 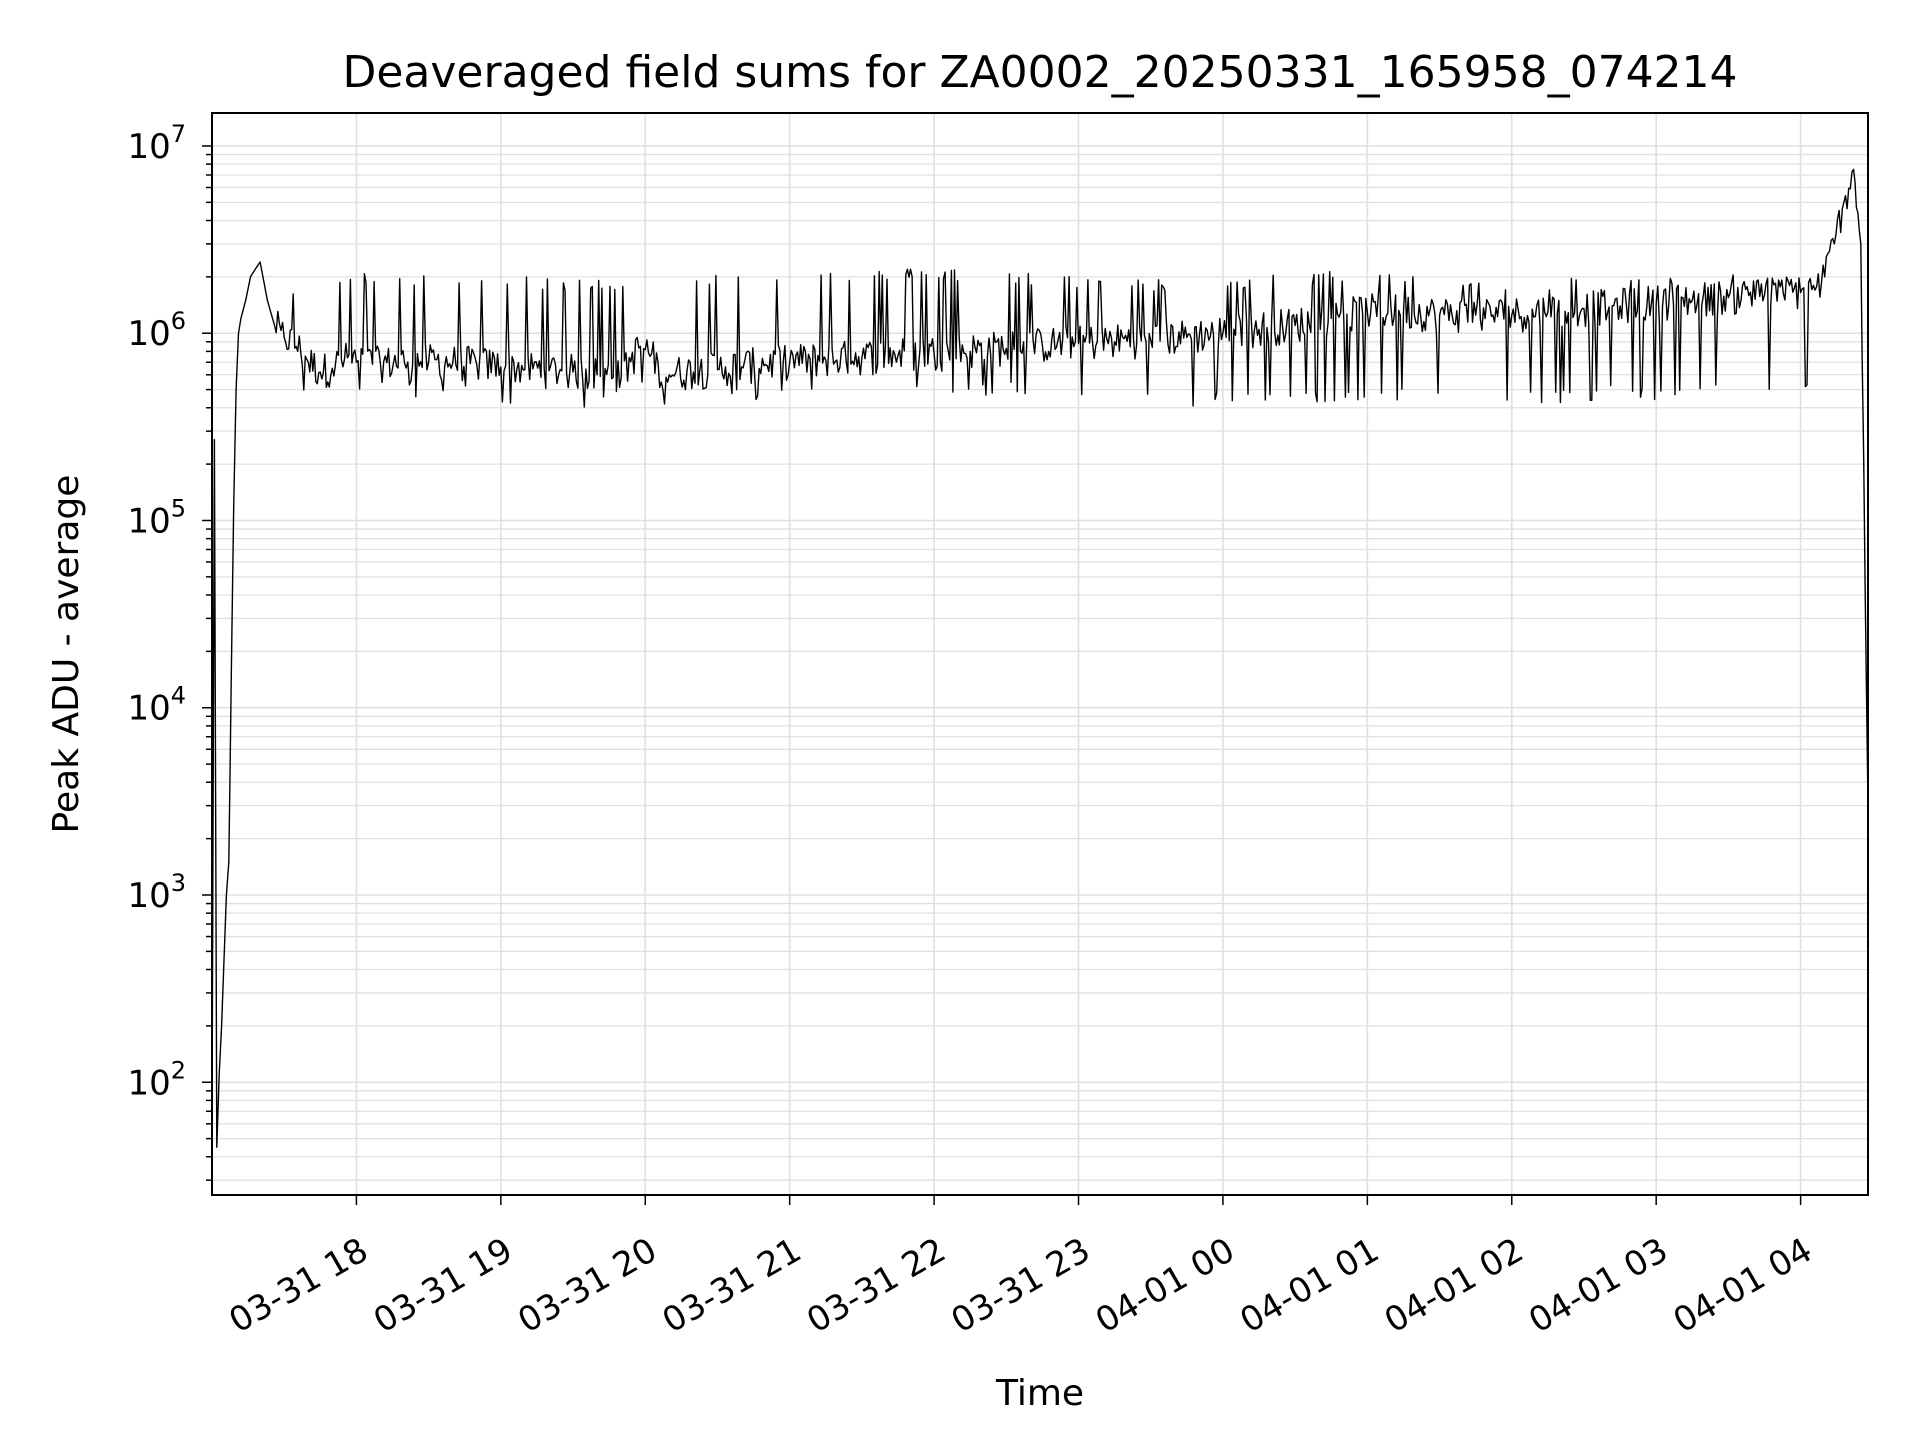 I want to click on y-tick-label: 10⁴, so click(x=156, y=705).